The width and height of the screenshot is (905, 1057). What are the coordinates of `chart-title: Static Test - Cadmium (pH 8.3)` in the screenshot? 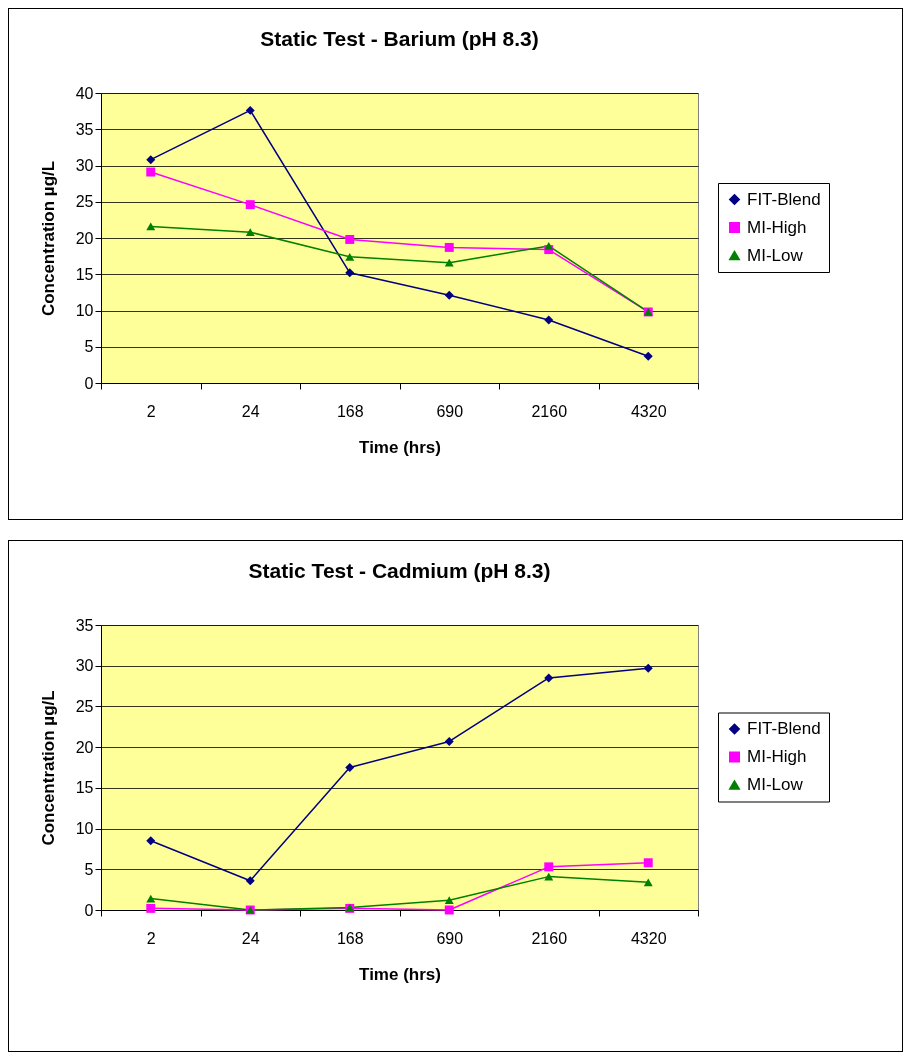 It's located at (399, 570).